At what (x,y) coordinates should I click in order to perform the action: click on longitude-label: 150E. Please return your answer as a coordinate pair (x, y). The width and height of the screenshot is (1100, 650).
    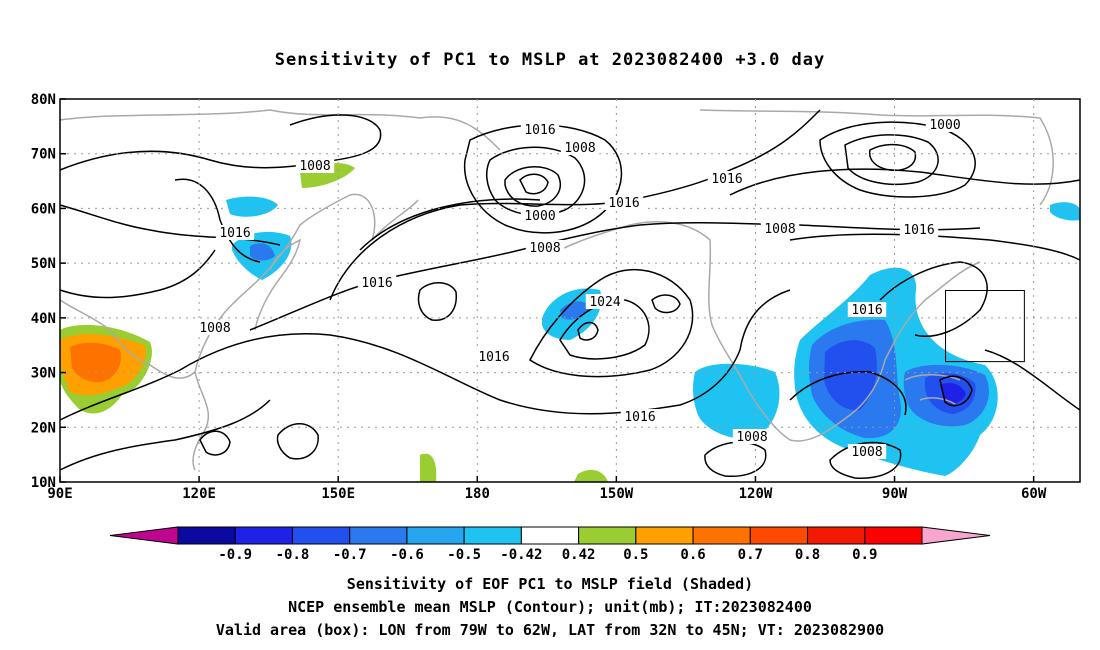
    Looking at the image, I should click on (338, 494).